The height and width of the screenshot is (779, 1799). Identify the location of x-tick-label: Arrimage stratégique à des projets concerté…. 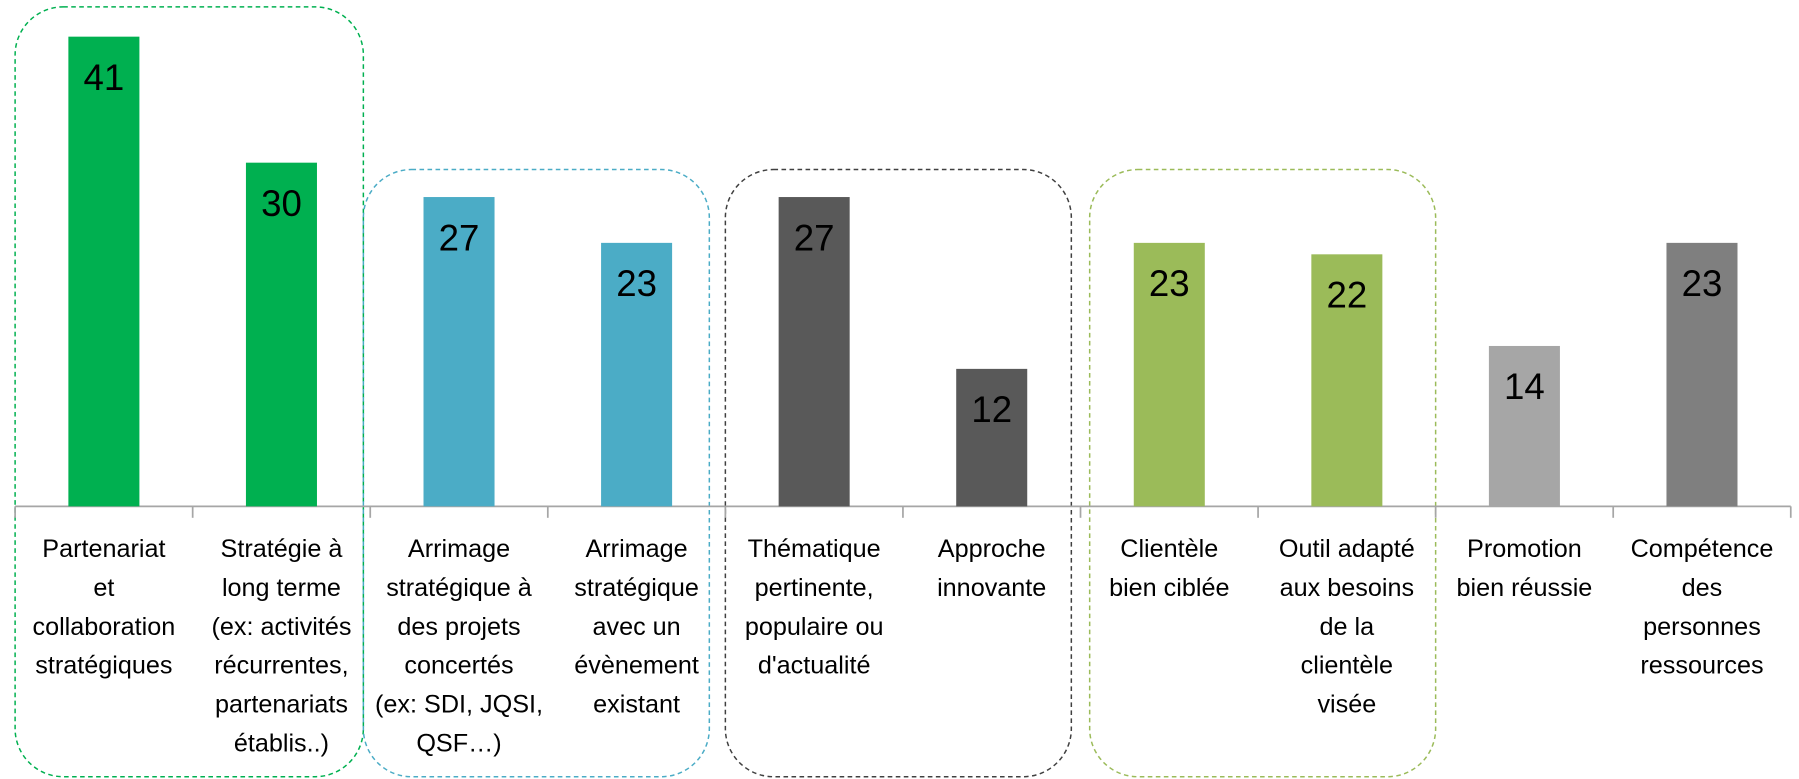
(459, 646).